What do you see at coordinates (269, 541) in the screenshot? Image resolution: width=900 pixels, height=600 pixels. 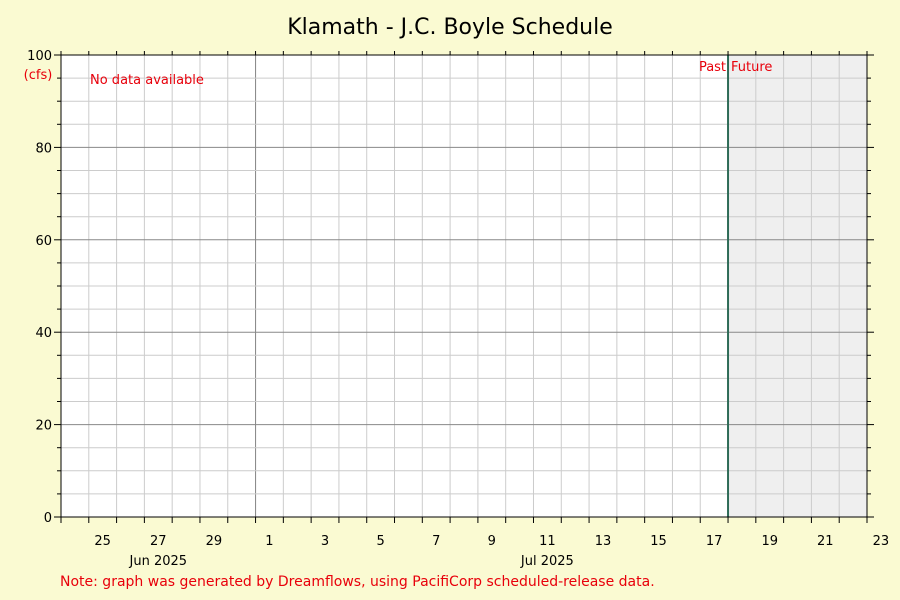 I see `x-tick-label: 1` at bounding box center [269, 541].